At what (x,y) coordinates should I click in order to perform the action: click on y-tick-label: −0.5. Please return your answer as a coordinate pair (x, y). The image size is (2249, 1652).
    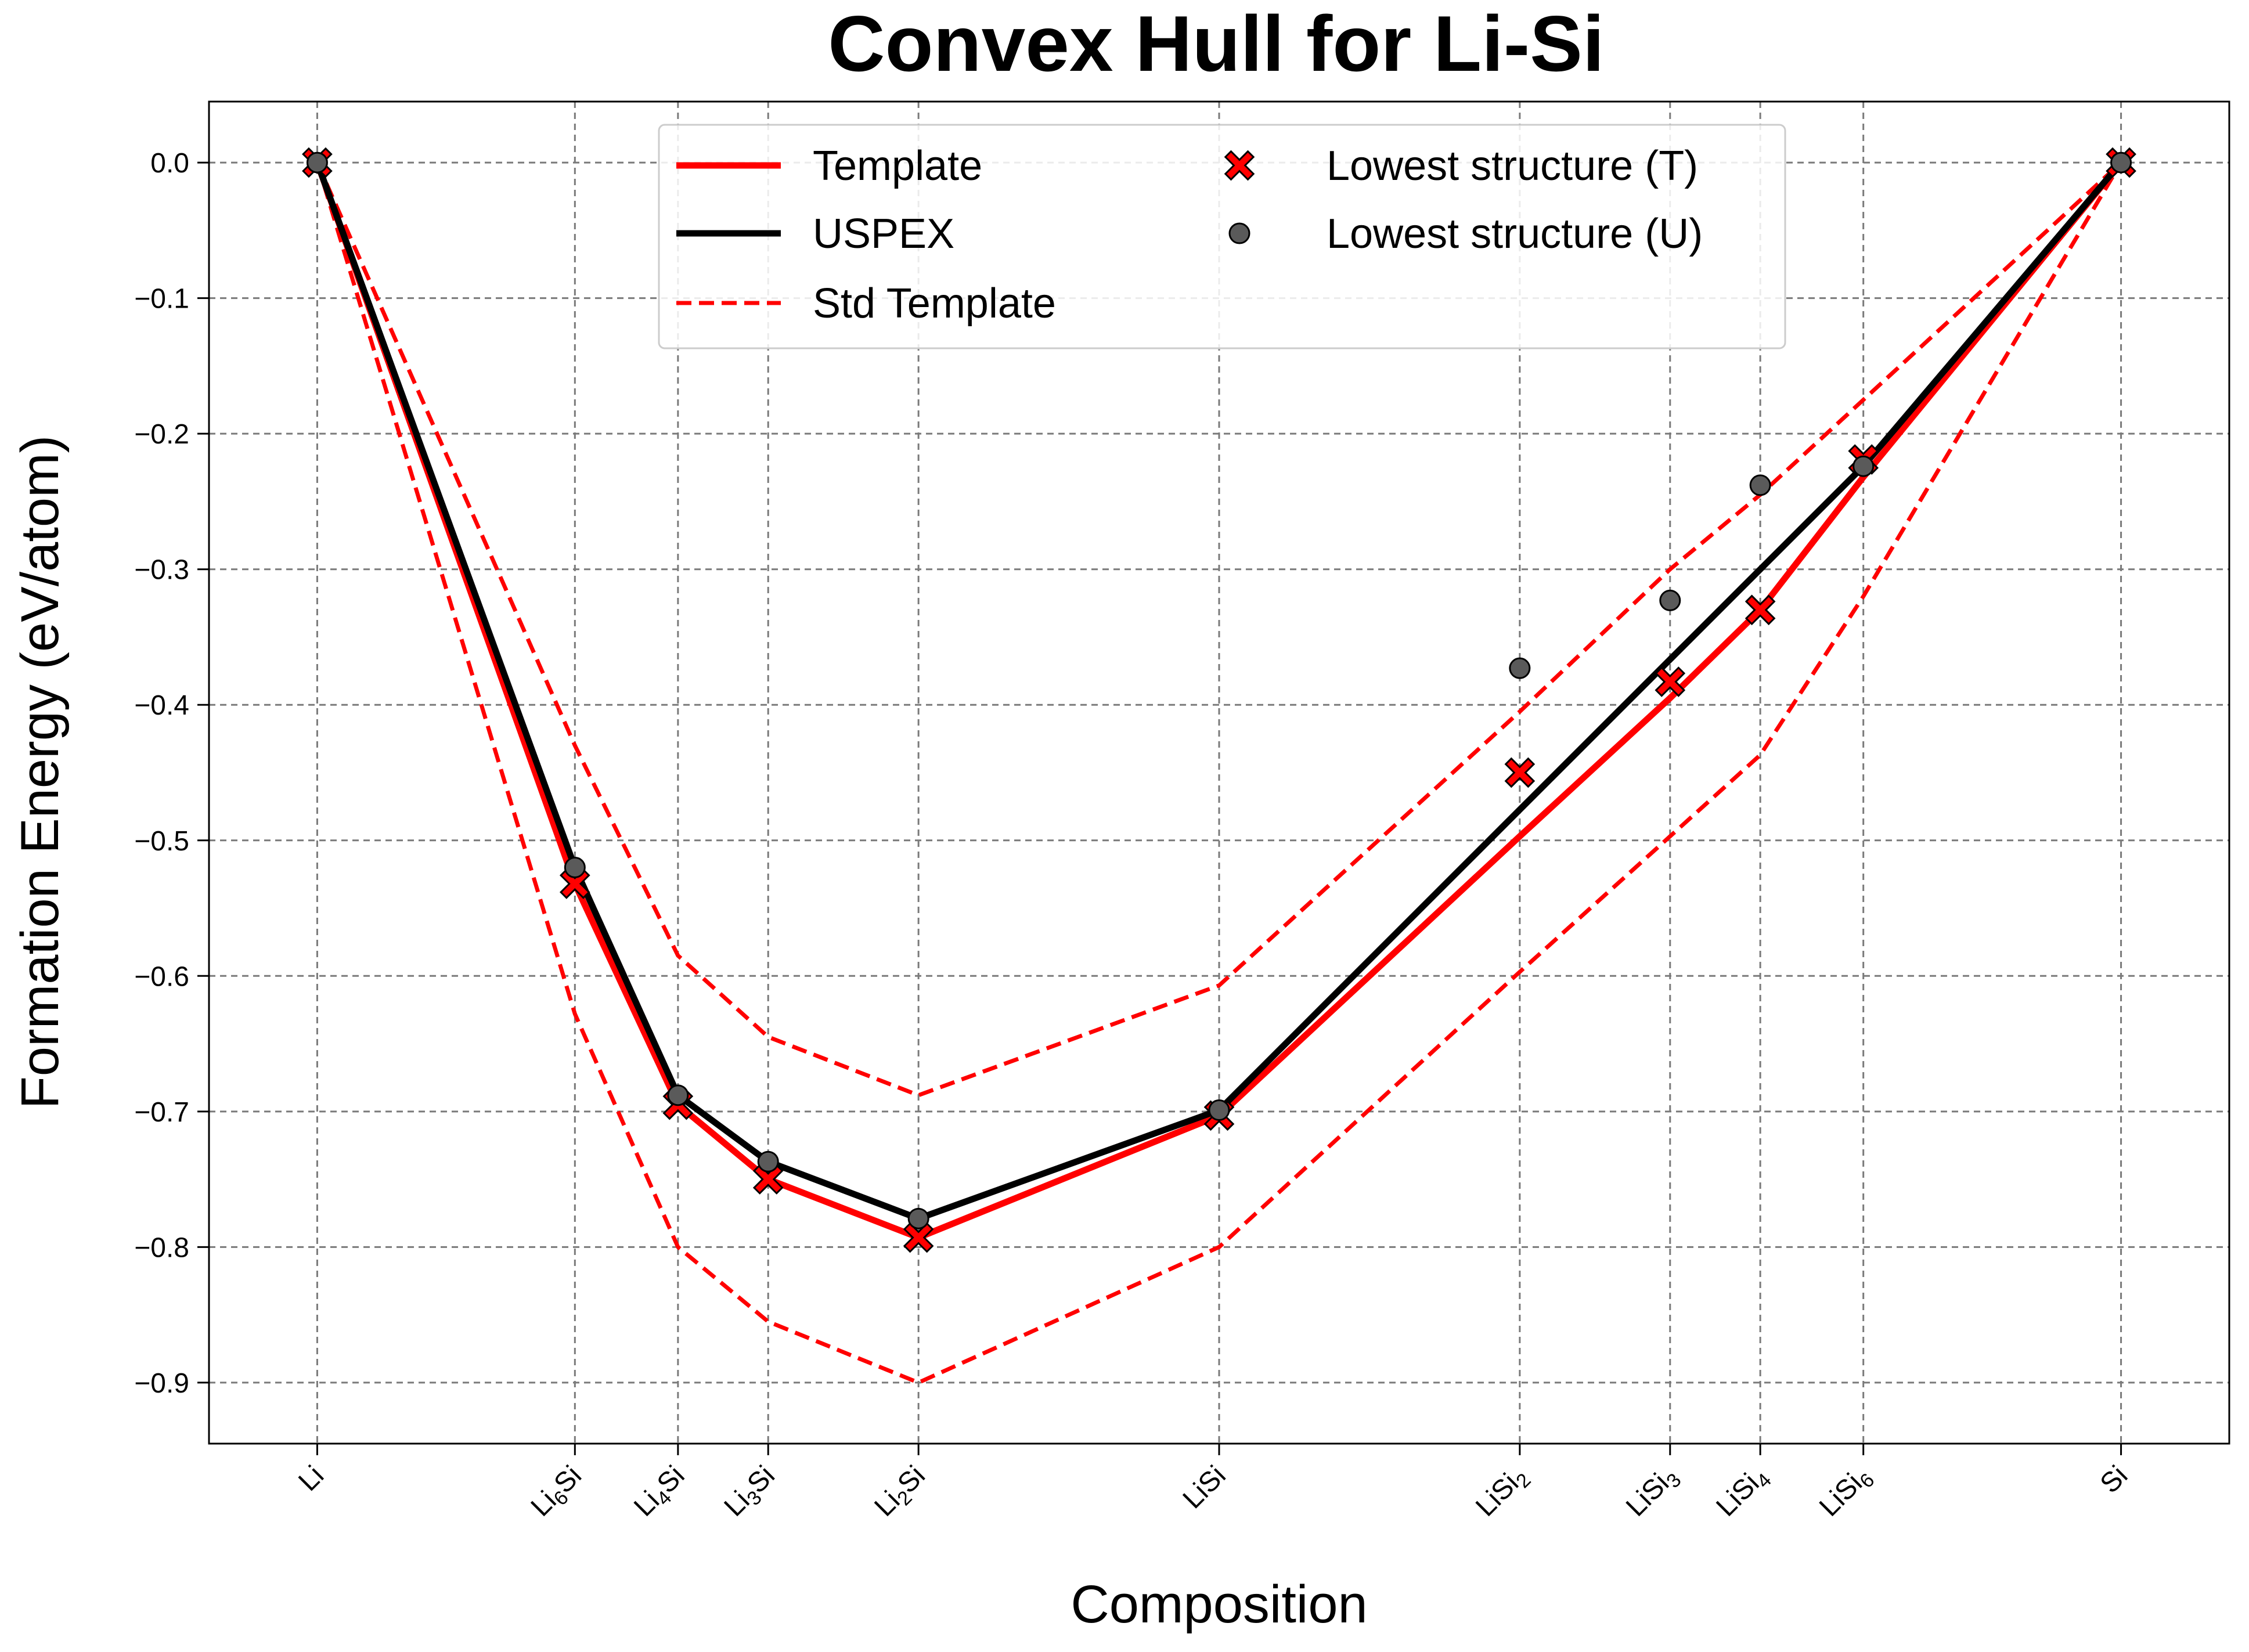
    Looking at the image, I should click on (161, 841).